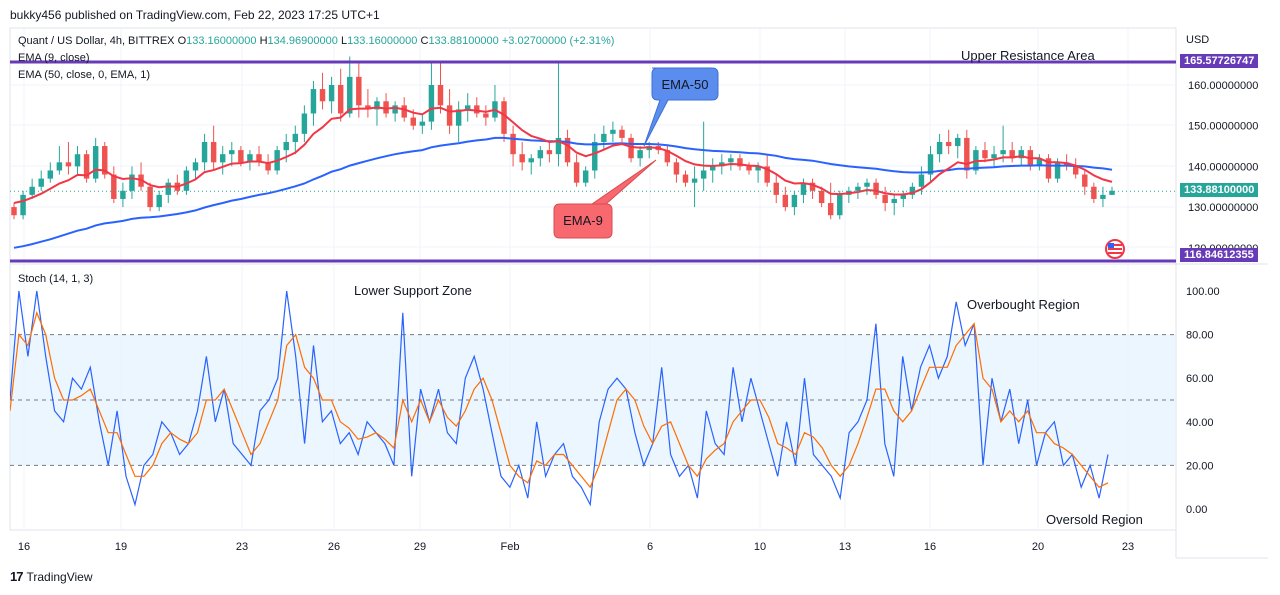 The width and height of the screenshot is (1280, 595). I want to click on ema9-callout: EMA-9, so click(605, 199).